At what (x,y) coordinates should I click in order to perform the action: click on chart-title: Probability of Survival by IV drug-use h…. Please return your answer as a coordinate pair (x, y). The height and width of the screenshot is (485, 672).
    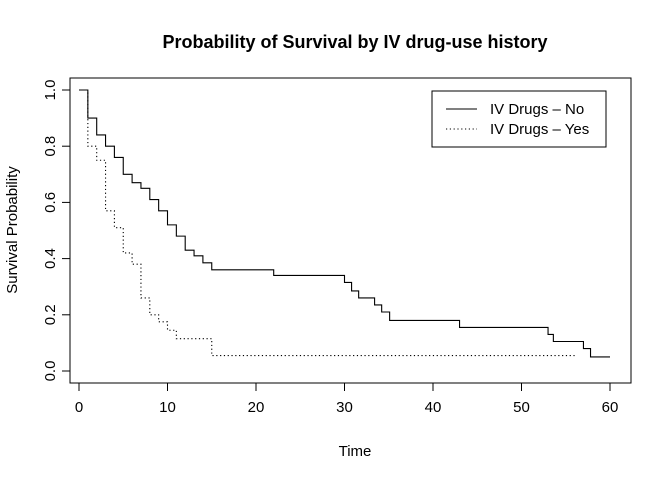
    Looking at the image, I should click on (354, 42).